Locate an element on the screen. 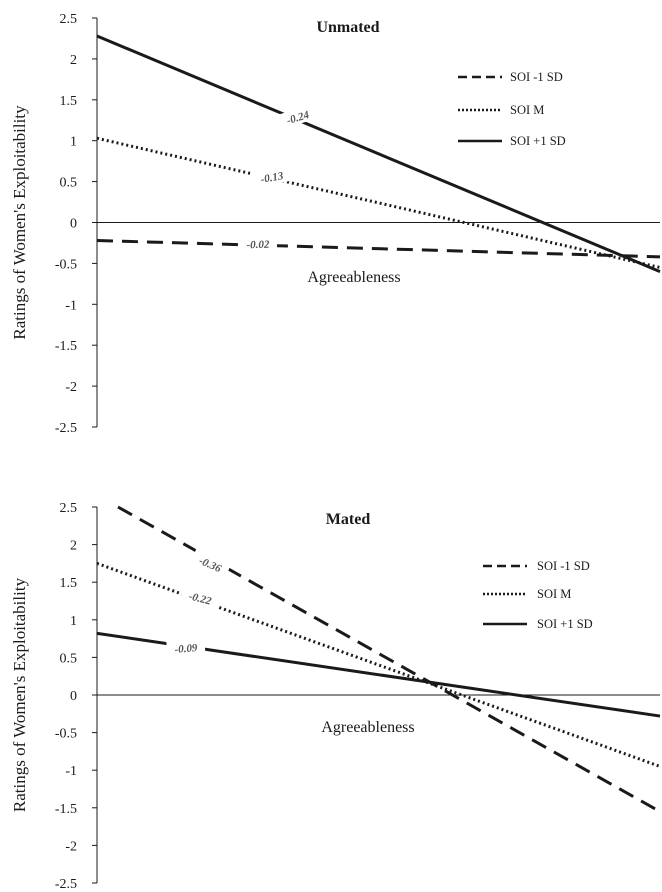 This screenshot has height=892, width=662. slope-label: -0.09 is located at coordinates (186, 649).